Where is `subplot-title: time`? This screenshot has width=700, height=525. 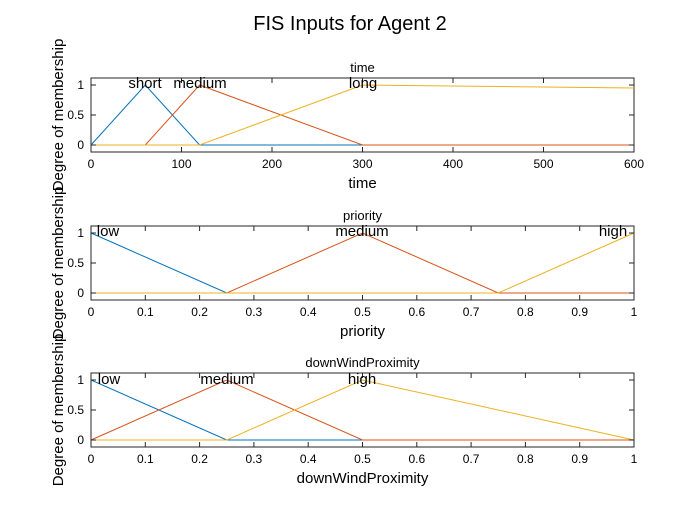
subplot-title: time is located at coordinates (362, 67).